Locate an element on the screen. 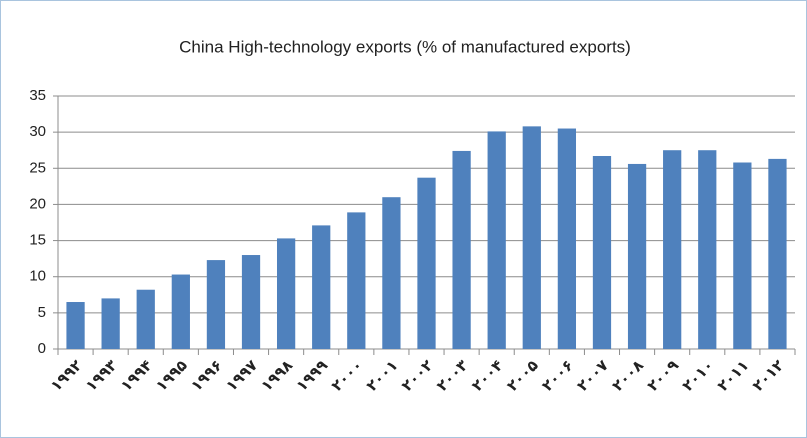 Image resolution: width=807 pixels, height=438 pixels. y-tick-label: 20 is located at coordinates (37, 203).